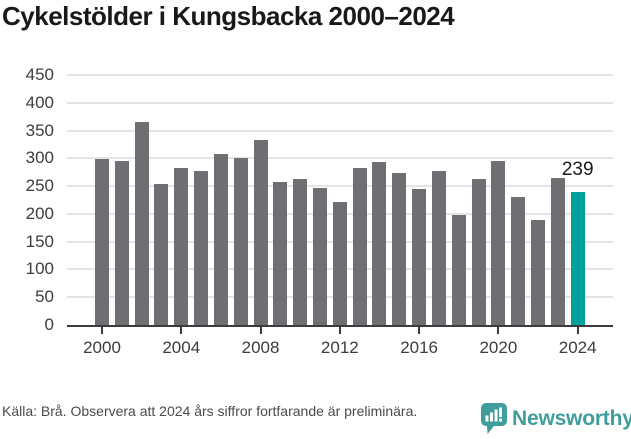 Image resolution: width=631 pixels, height=439 pixels. What do you see at coordinates (39, 213) in the screenshot?
I see `y-axis-tick-label: 200` at bounding box center [39, 213].